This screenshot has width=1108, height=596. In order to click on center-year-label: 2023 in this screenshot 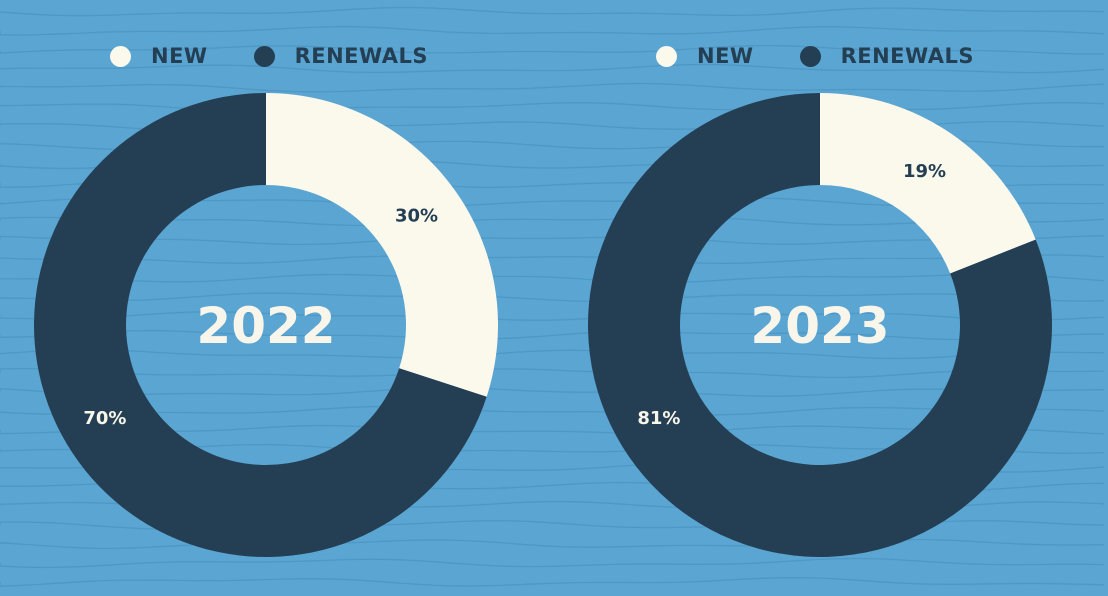, I will do `click(819, 326)`.